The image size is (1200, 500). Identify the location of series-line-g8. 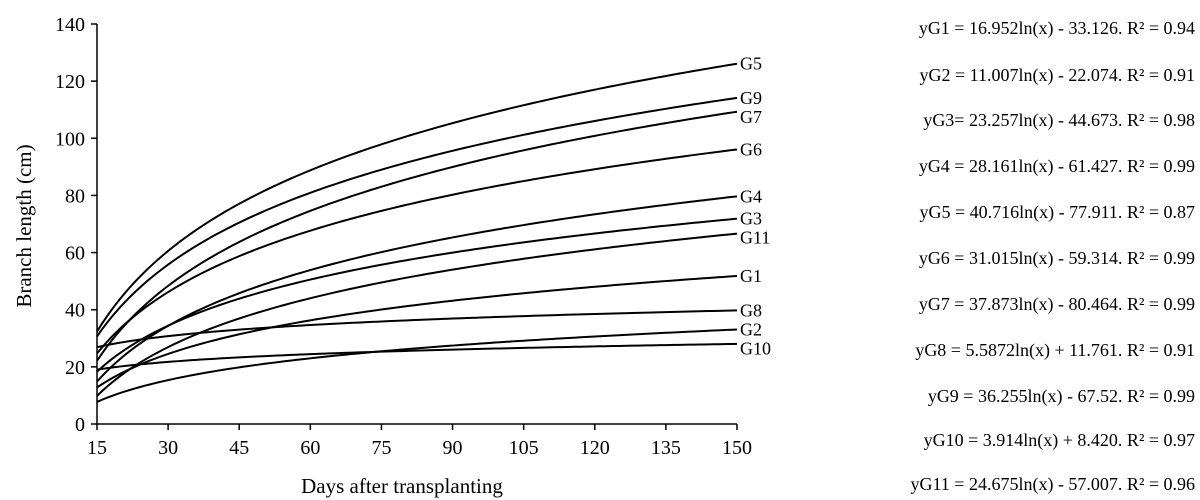
(417, 329).